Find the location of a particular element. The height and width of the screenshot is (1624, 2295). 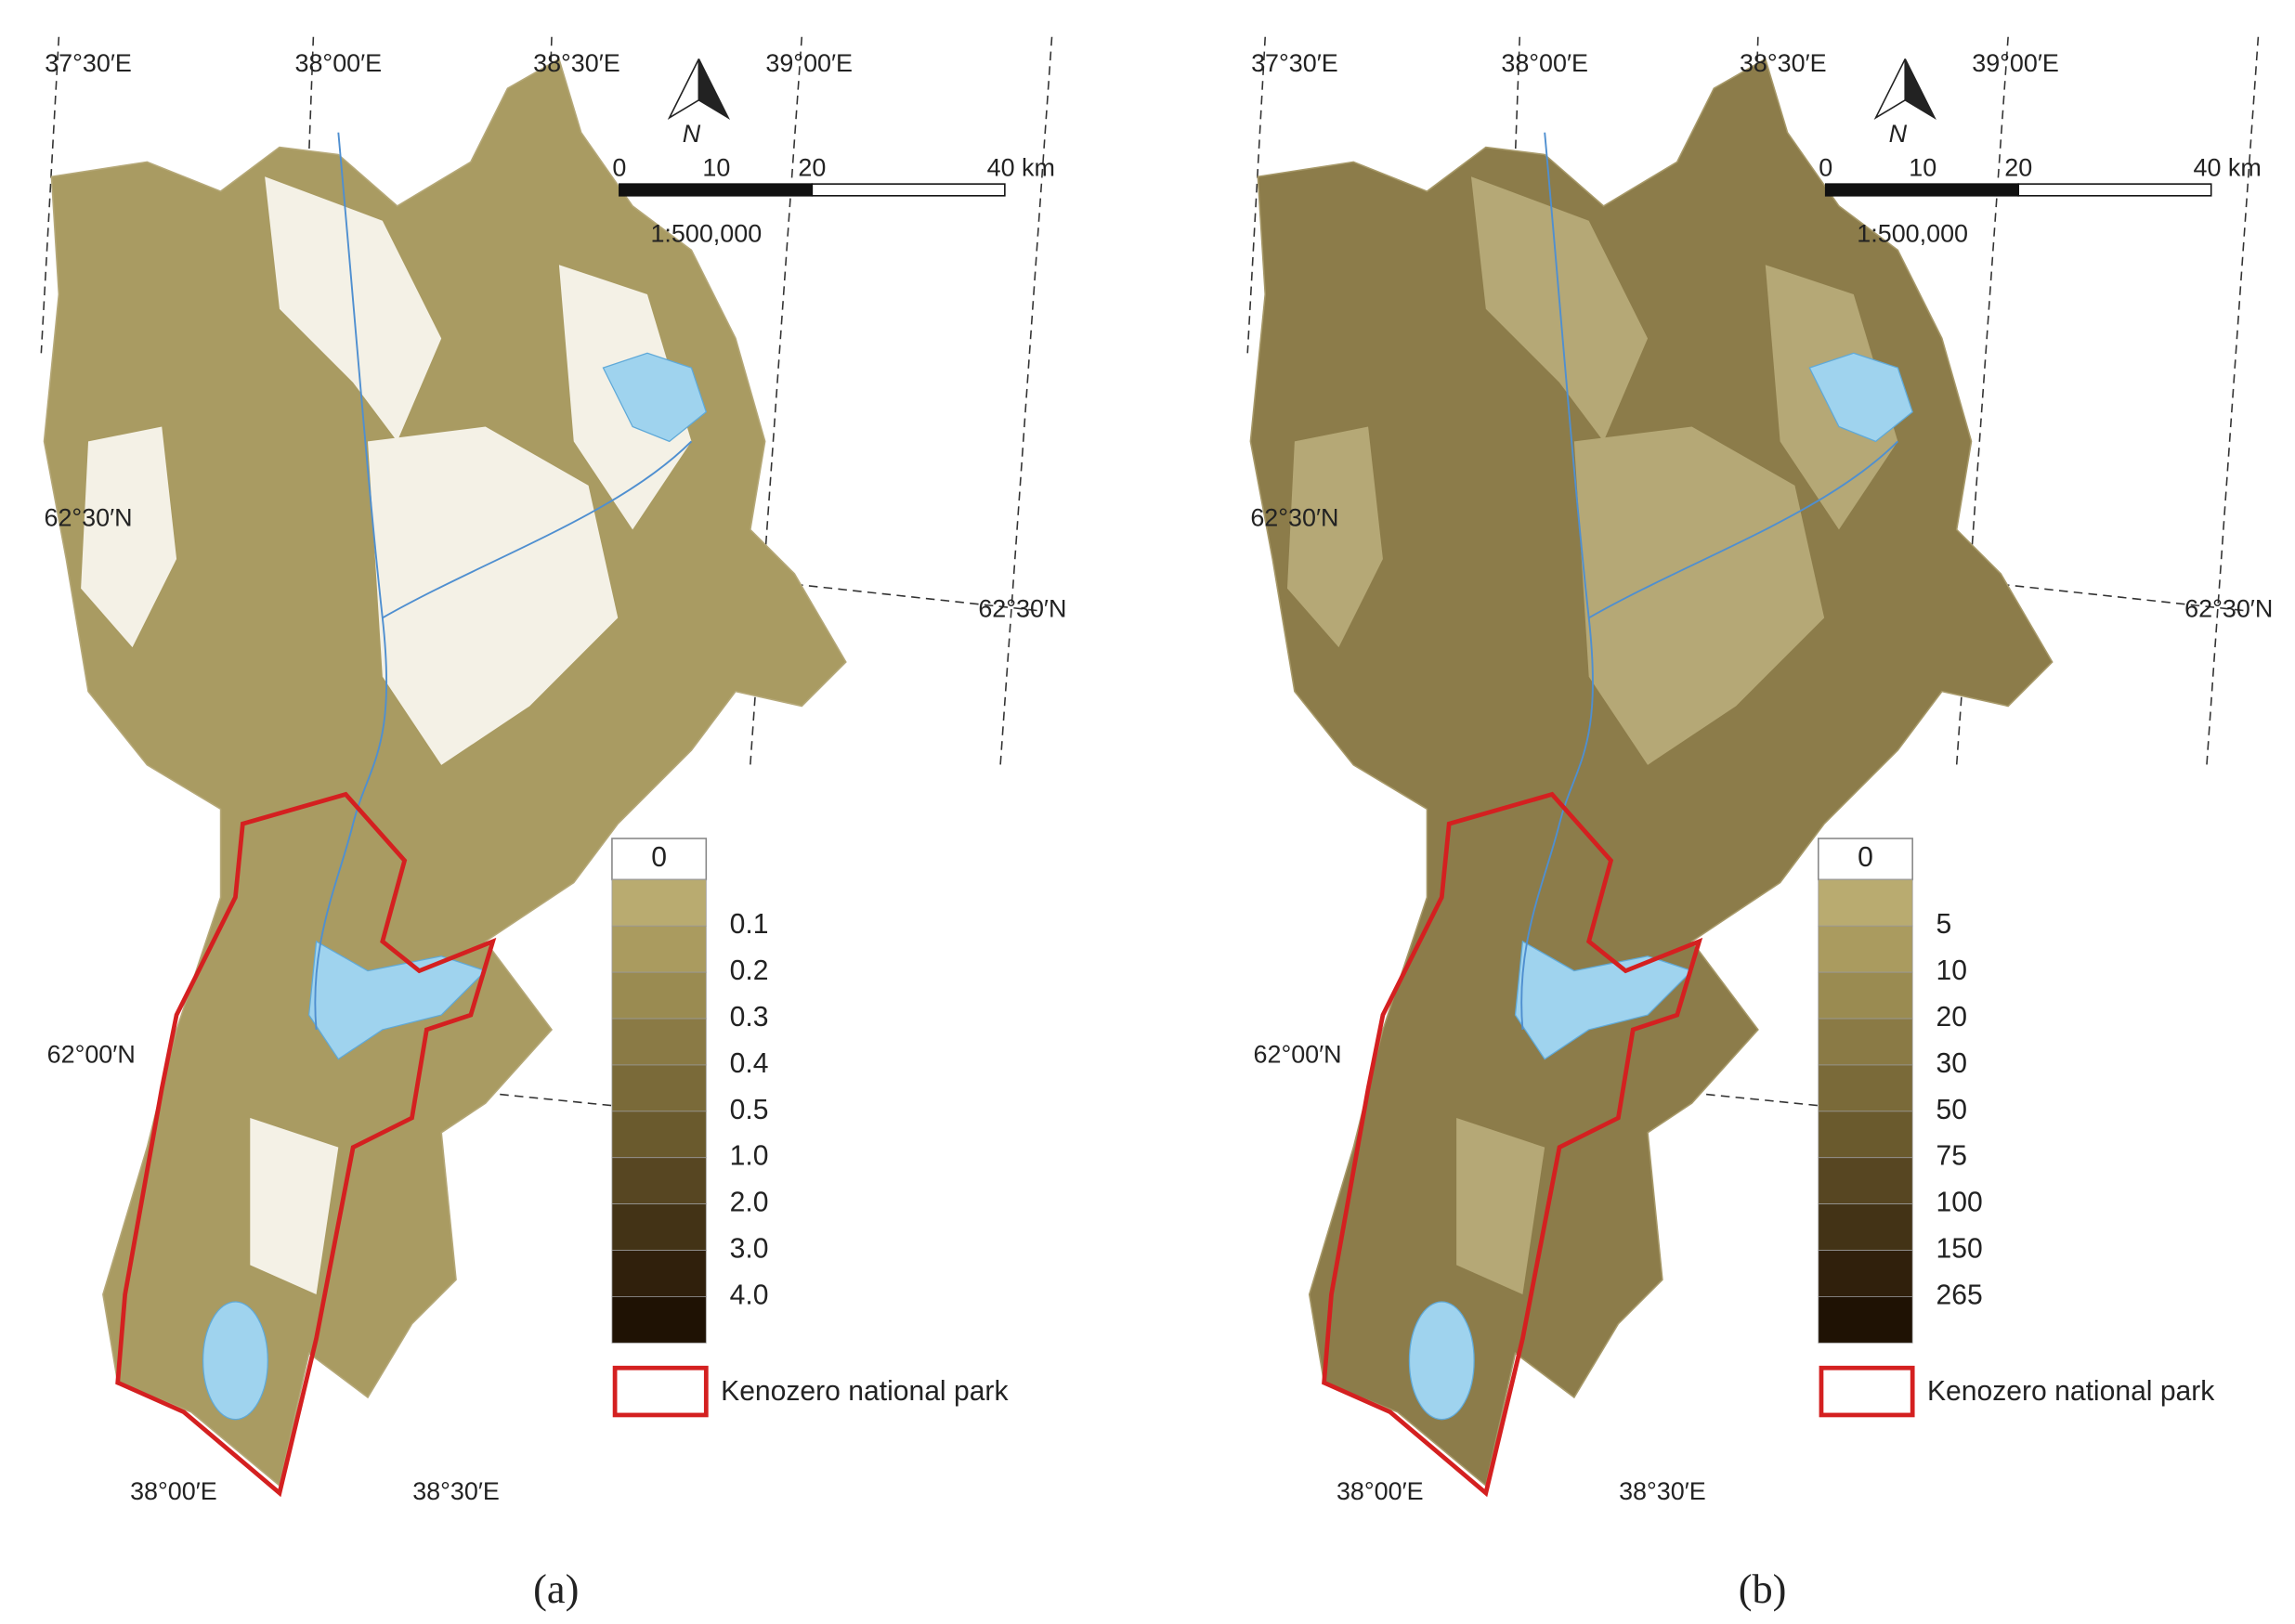

legend-label: 100 is located at coordinates (1960, 1203).